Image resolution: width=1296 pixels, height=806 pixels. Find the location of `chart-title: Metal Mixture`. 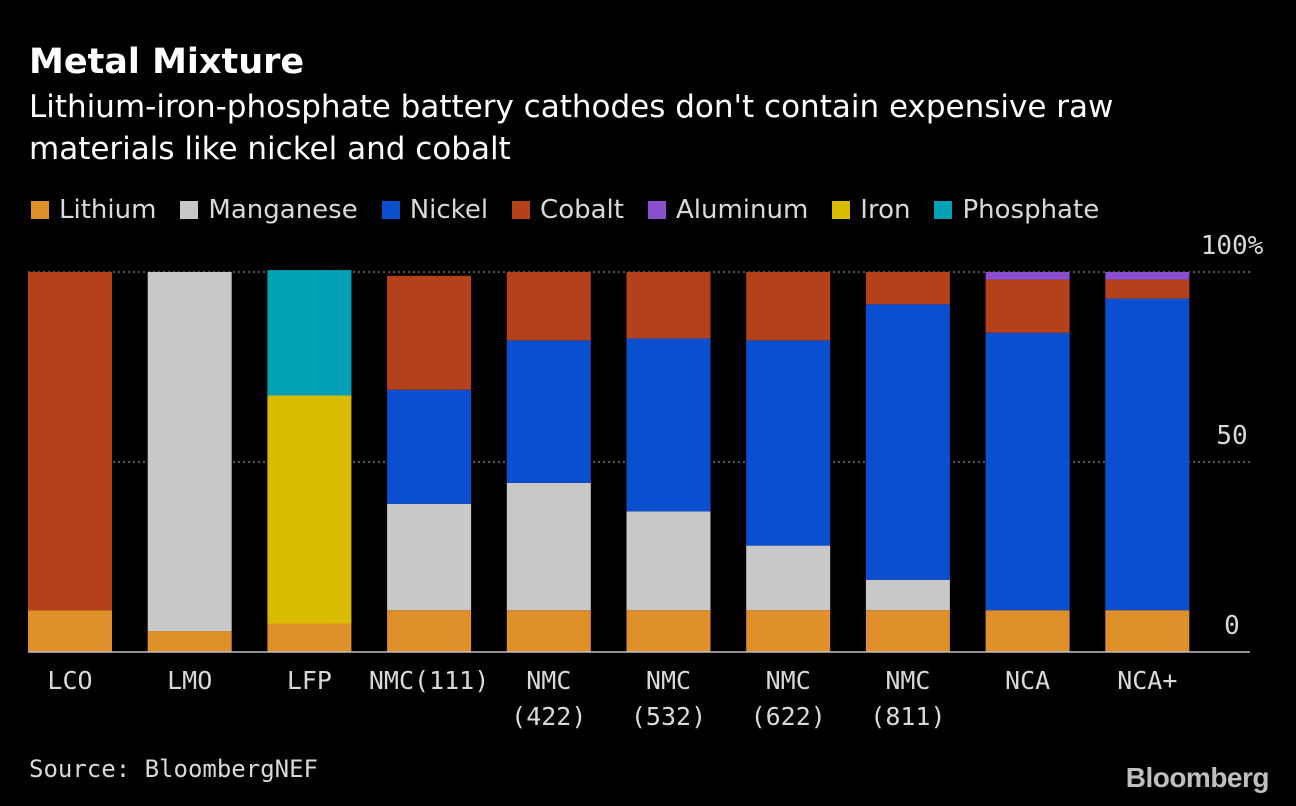

chart-title: Metal Mixture is located at coordinates (167, 62).